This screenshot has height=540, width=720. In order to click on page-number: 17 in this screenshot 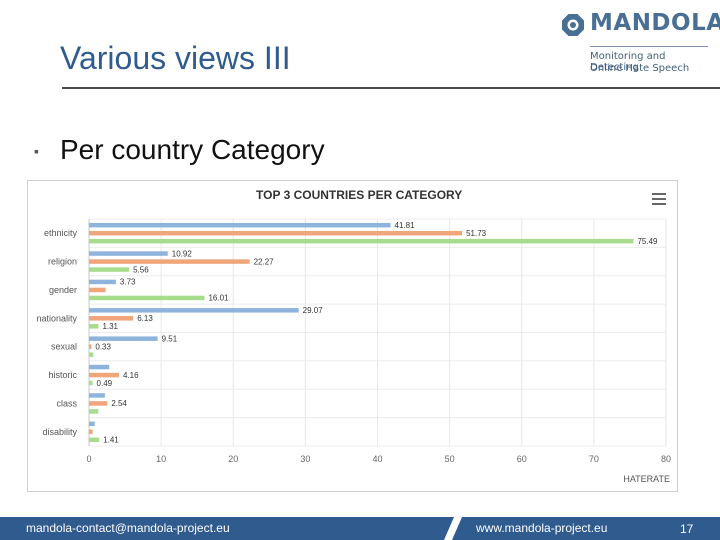, I will do `click(687, 529)`.